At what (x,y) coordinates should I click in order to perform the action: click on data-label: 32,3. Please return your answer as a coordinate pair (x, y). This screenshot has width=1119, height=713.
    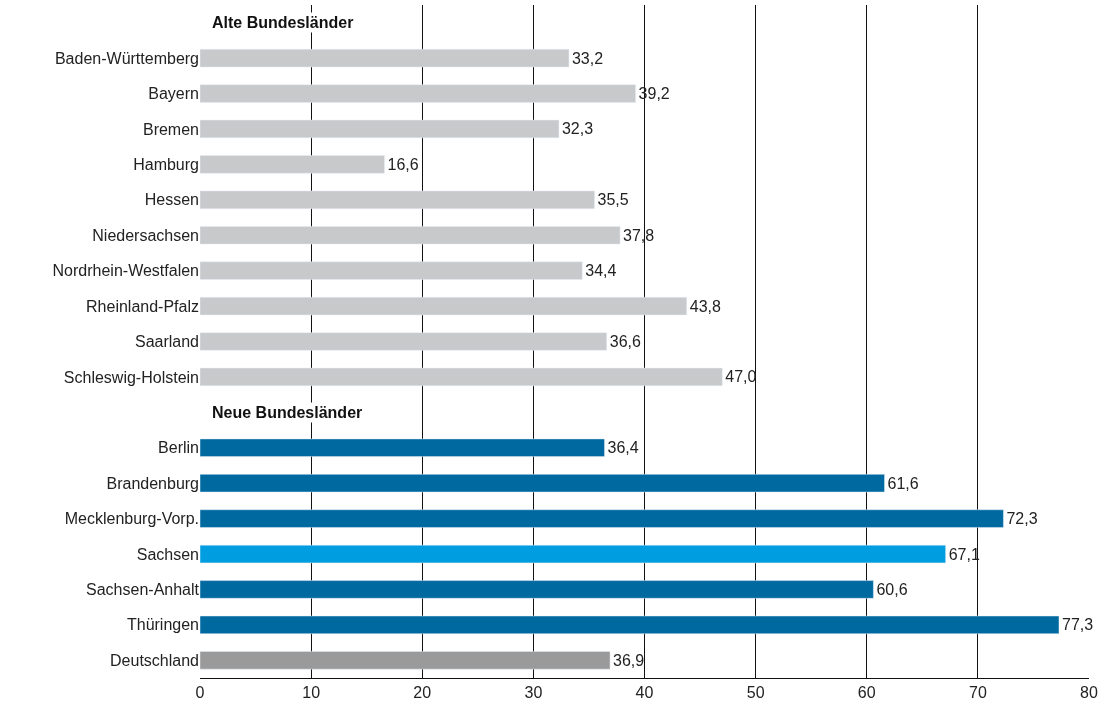
    Looking at the image, I should click on (577, 129).